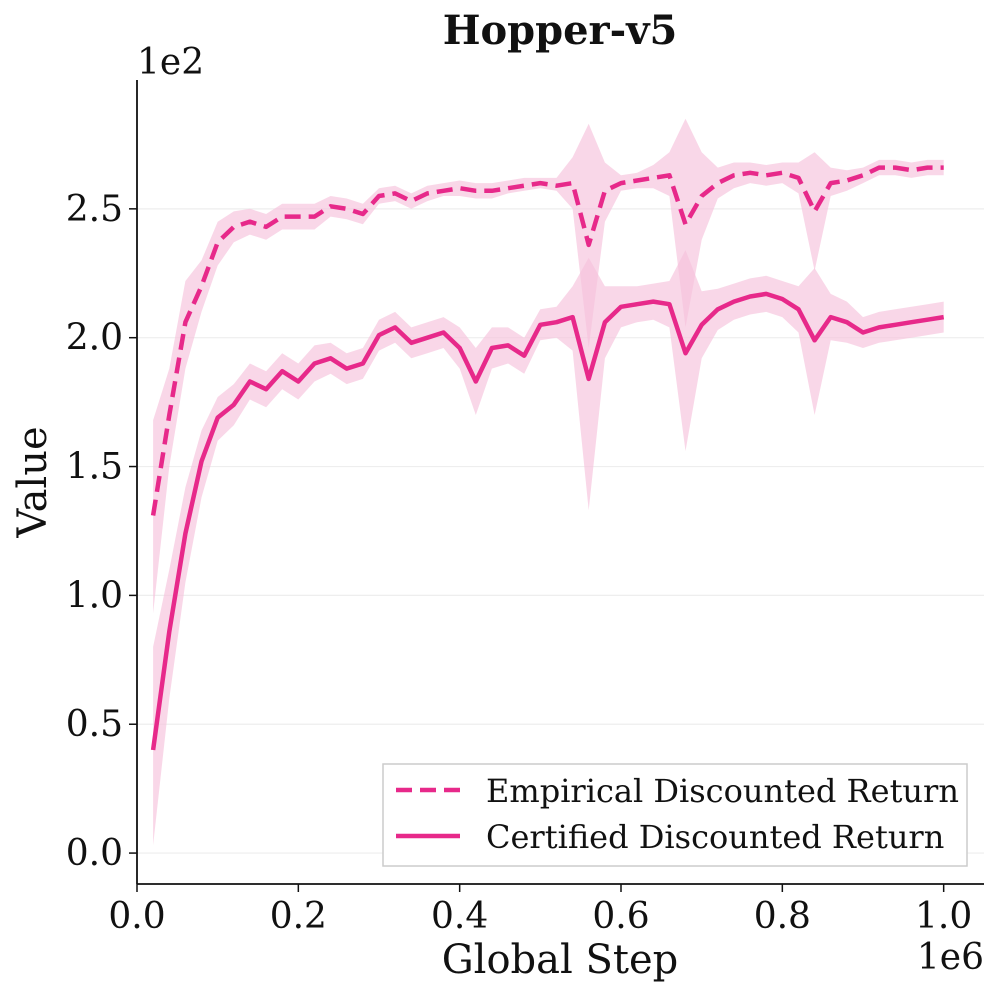  What do you see at coordinates (94, 853) in the screenshot?
I see `y-tick-label: 0.0` at bounding box center [94, 853].